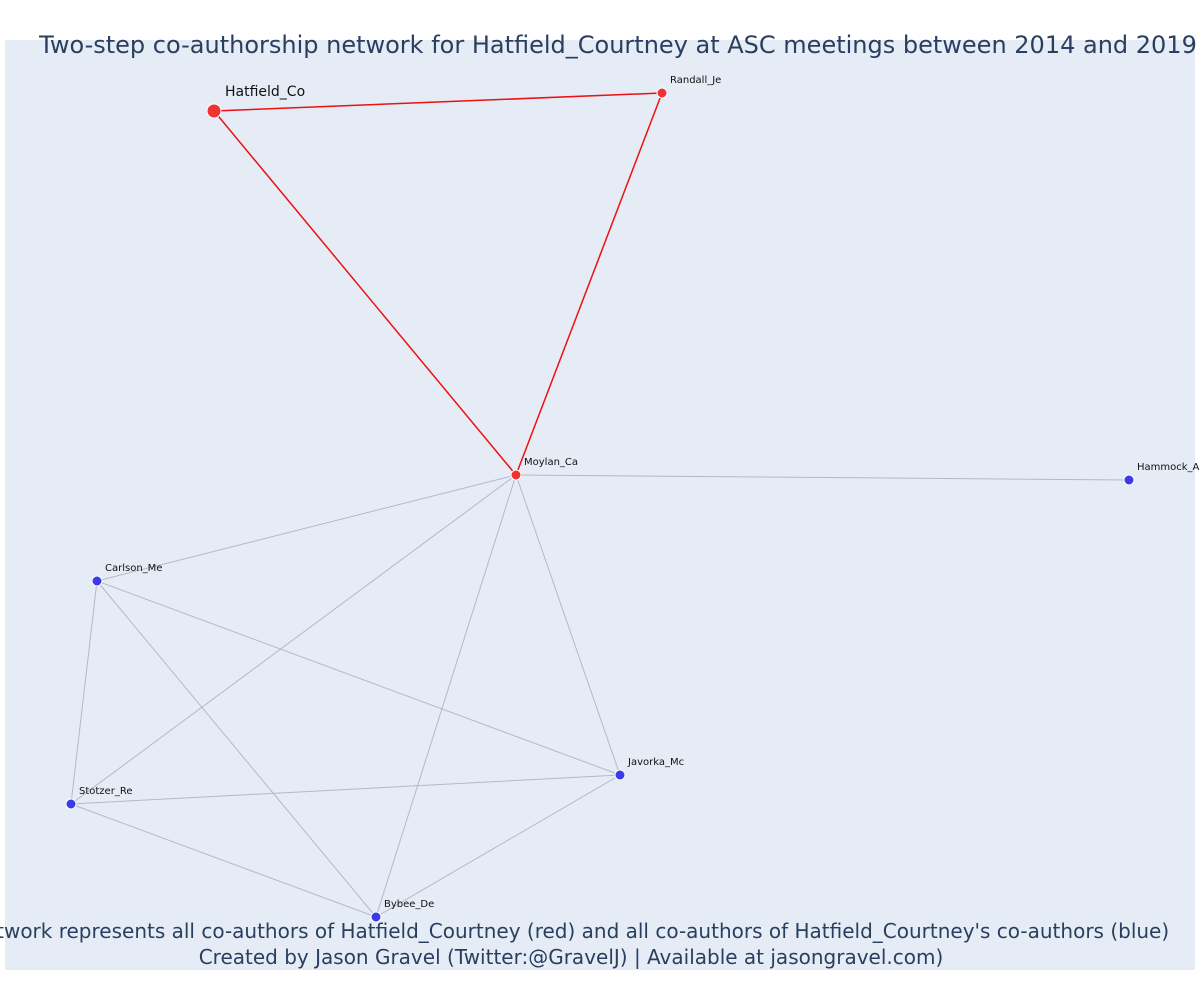  Describe the element at coordinates (223, 860) in the screenshot. I see `edge-Stotzer_Re-Bybee_De` at that location.